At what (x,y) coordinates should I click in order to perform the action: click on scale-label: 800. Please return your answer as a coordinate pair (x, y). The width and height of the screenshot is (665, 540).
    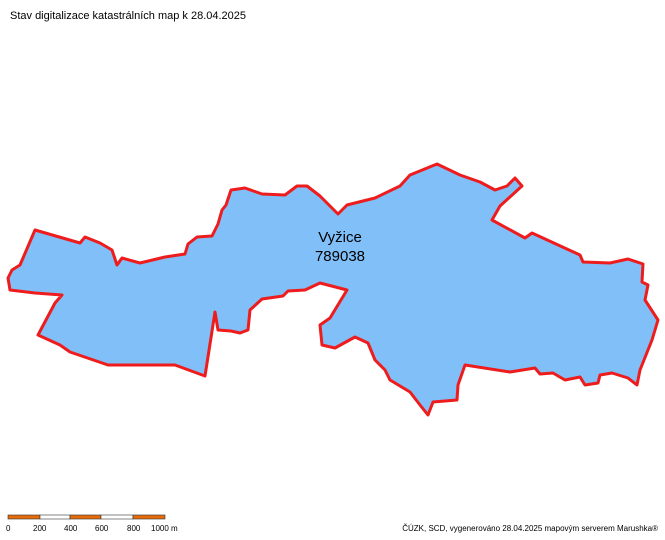
    Looking at the image, I should click on (134, 528).